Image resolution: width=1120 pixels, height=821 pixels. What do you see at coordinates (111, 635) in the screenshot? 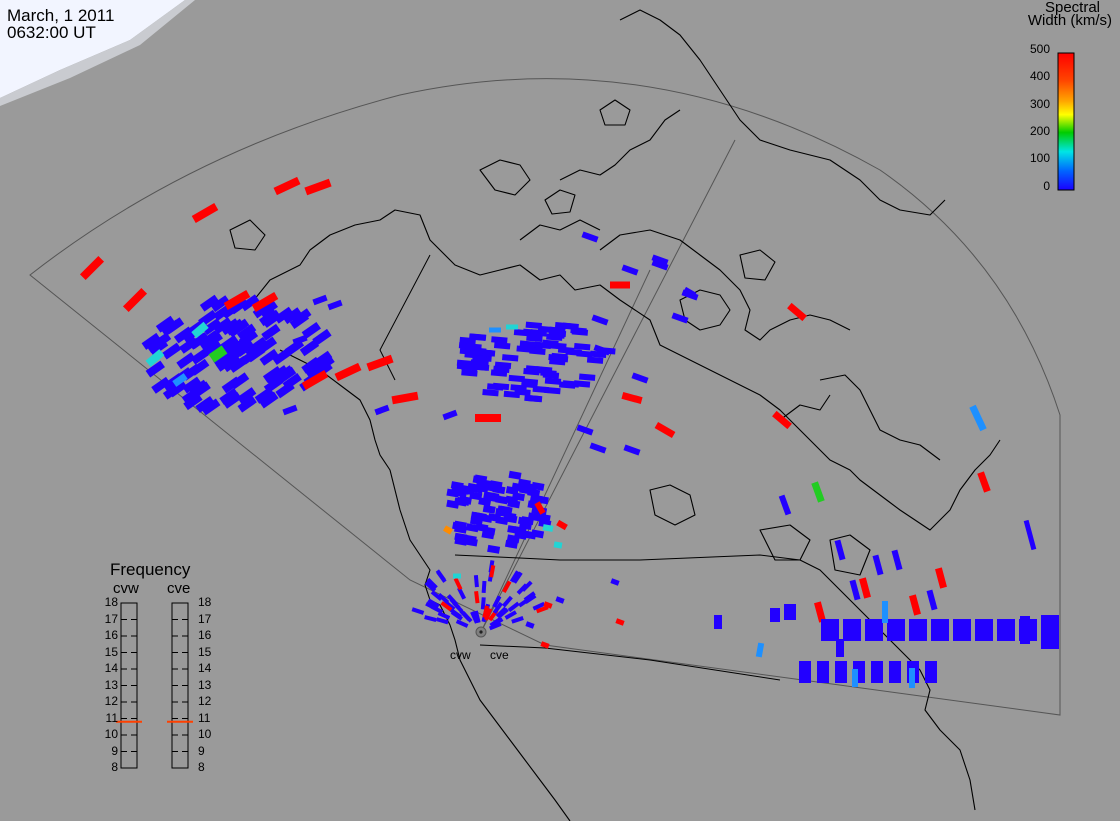
I see `frequency-level-left: 16` at bounding box center [111, 635].